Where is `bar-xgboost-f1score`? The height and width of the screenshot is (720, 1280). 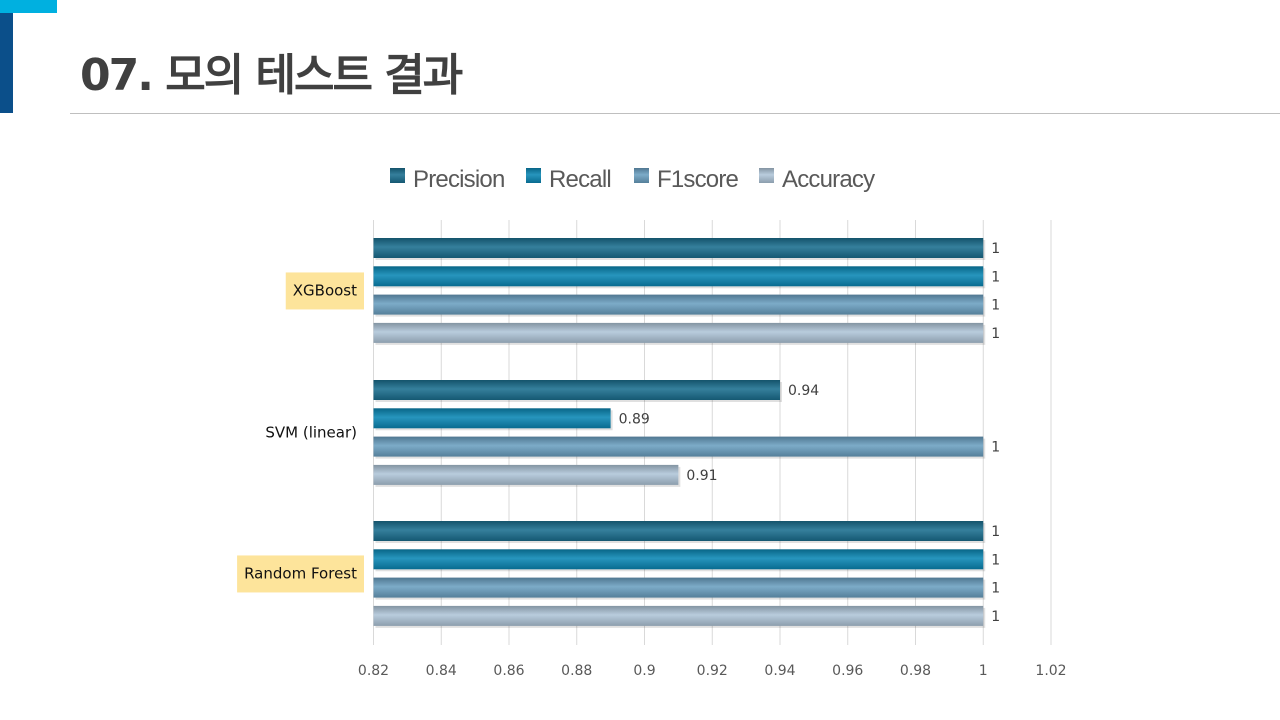 bar-xgboost-f1score is located at coordinates (678, 304).